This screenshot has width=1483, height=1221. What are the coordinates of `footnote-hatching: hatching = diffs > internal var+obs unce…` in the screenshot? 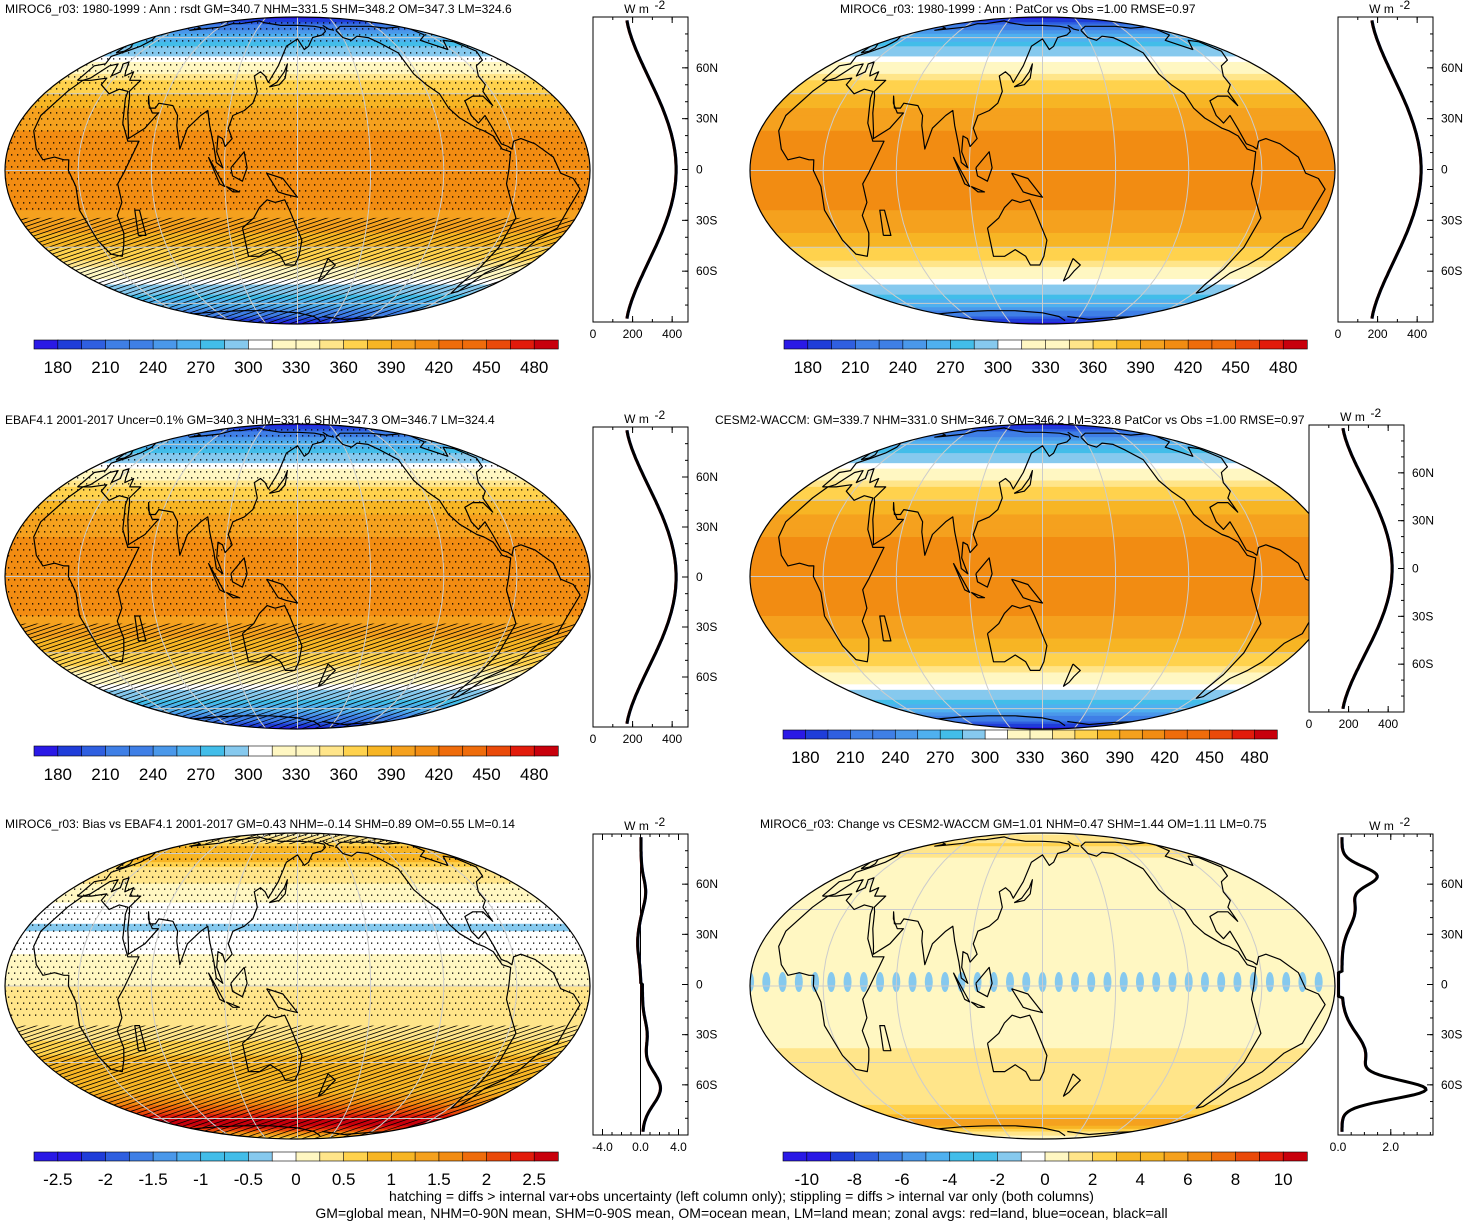 It's located at (741, 1196).